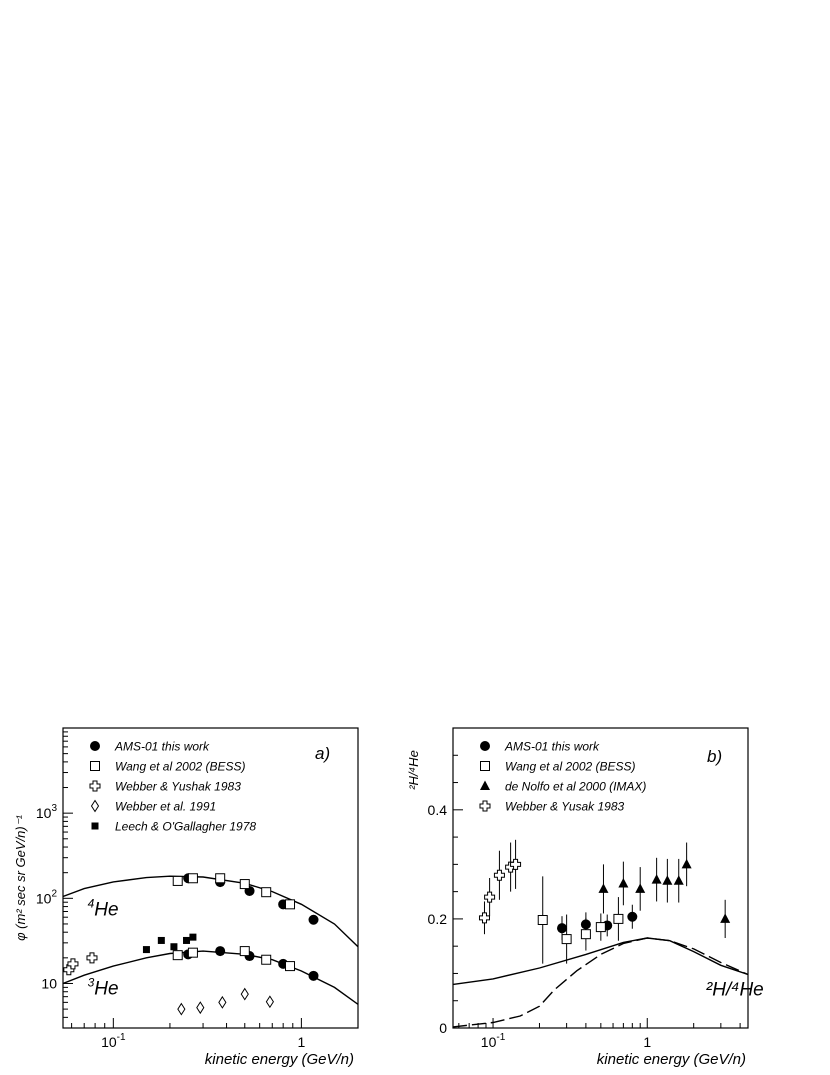 The width and height of the screenshot is (830, 1075). Describe the element at coordinates (178, 787) in the screenshot. I see `legend-entry: Webber & Yushak 1983` at that location.